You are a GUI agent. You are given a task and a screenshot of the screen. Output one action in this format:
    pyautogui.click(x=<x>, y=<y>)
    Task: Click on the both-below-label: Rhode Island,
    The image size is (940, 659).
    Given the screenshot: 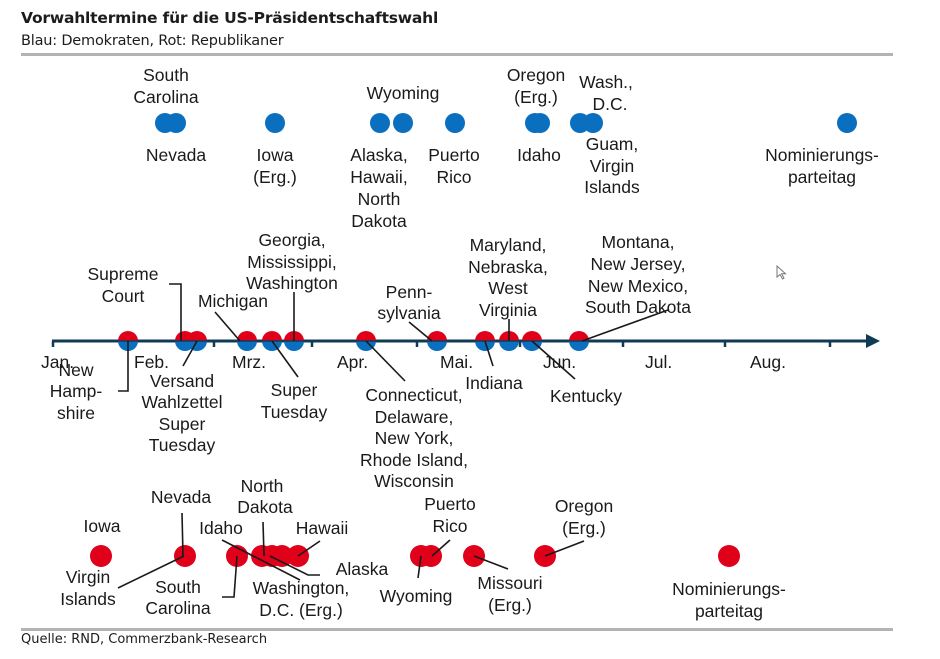 What is the action you would take?
    pyautogui.click(x=414, y=460)
    